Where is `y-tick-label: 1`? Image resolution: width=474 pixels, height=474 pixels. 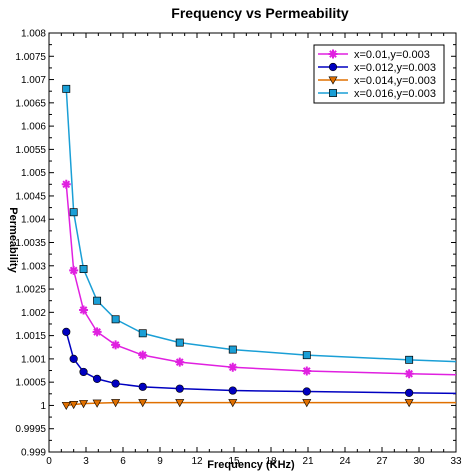 y-tick-label: 1 is located at coordinates (43, 406).